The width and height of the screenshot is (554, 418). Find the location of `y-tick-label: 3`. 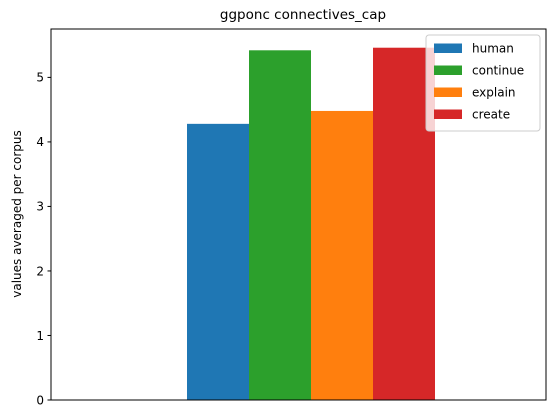

y-tick-label: 3 is located at coordinates (40, 207).